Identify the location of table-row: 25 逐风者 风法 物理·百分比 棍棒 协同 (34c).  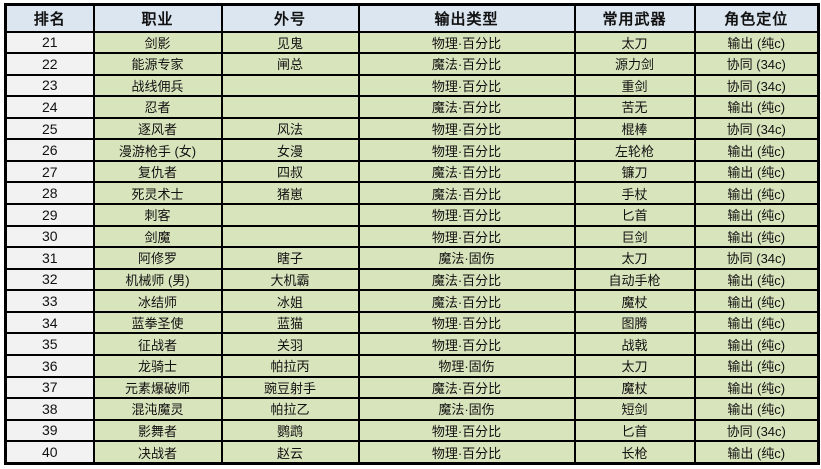
(412, 128).